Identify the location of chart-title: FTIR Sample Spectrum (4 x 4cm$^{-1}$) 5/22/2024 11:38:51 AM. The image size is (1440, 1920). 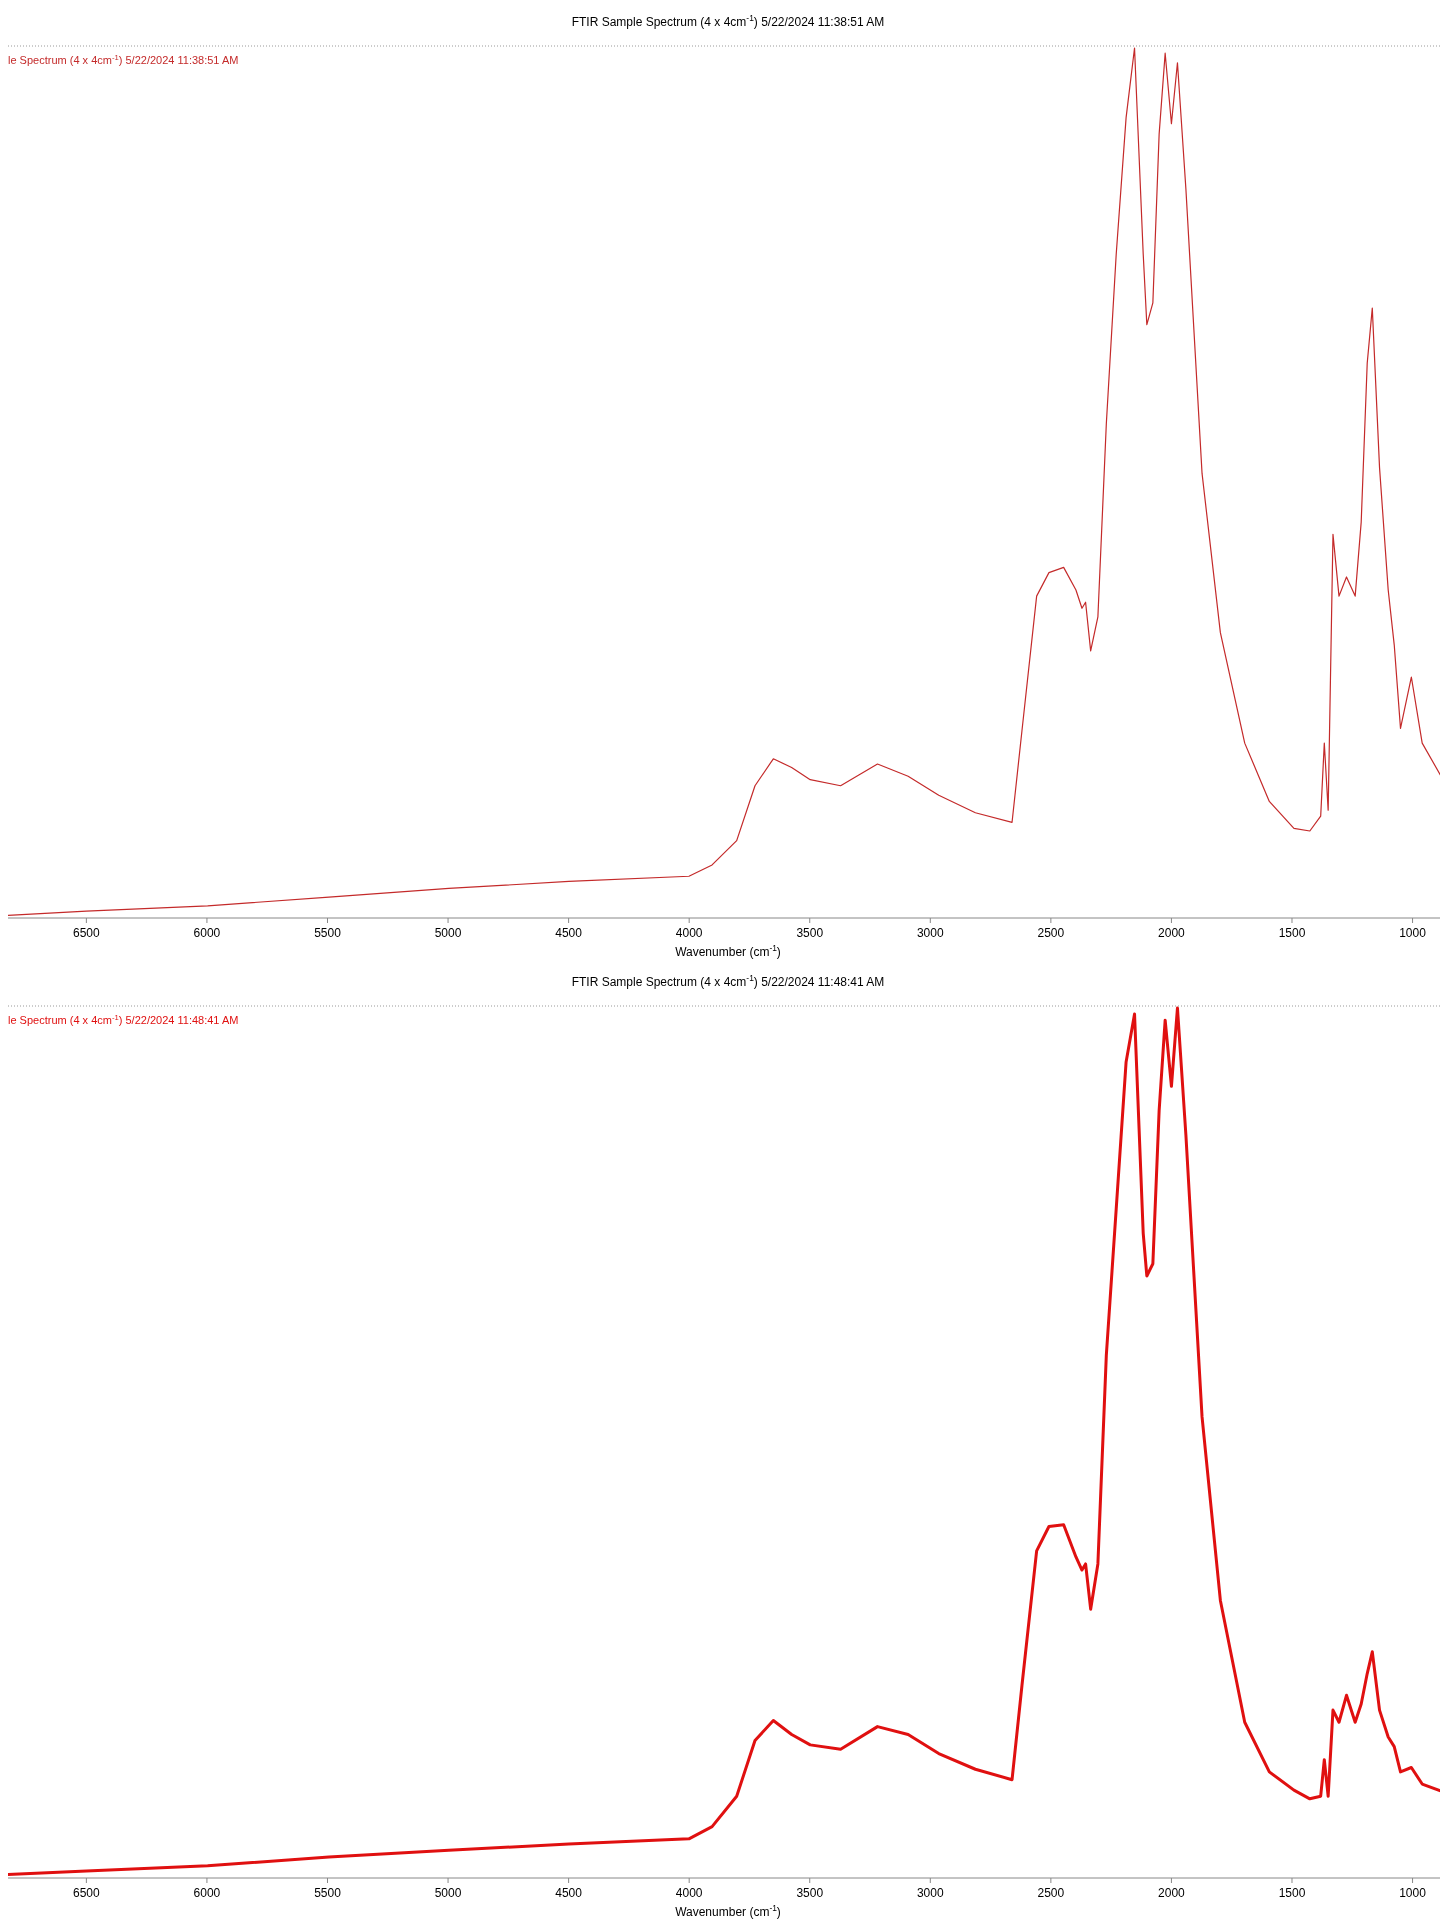
(728, 21).